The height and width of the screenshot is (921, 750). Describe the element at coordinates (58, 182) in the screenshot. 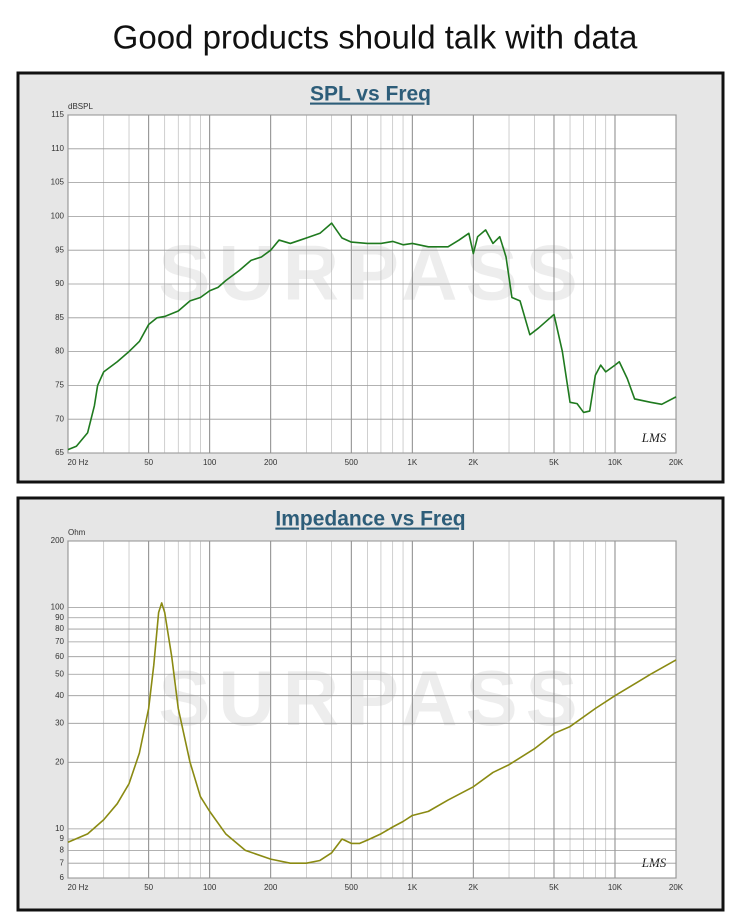

I see `y-tick-label: 105` at that location.